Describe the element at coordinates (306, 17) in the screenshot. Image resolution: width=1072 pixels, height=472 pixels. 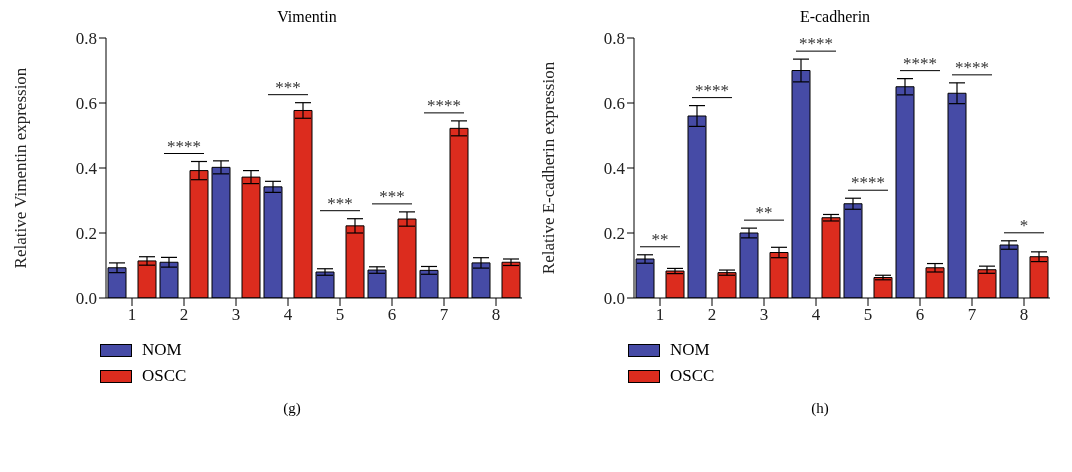
I see `chart-title: Vimentin` at that location.